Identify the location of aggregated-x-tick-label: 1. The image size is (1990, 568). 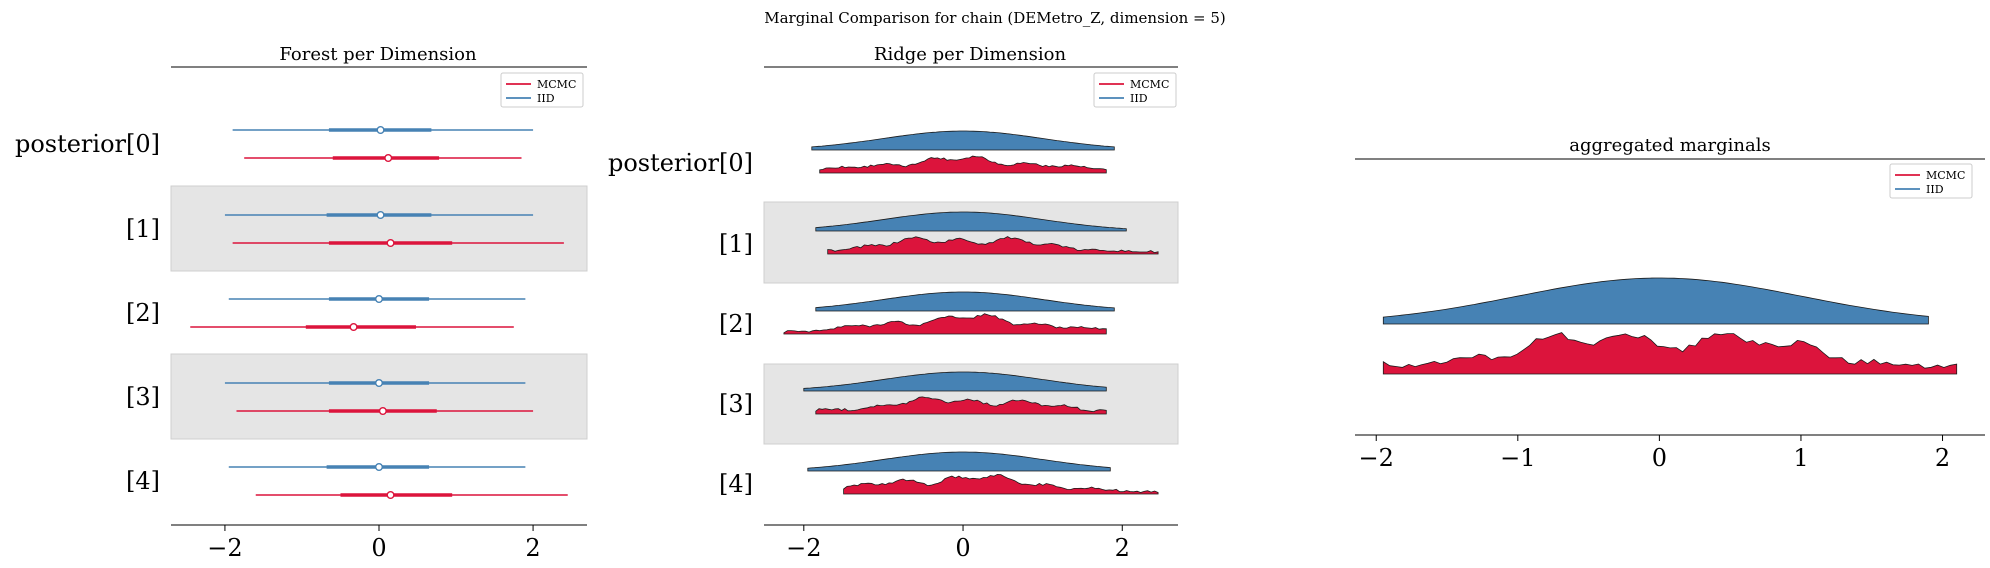
(1800, 458).